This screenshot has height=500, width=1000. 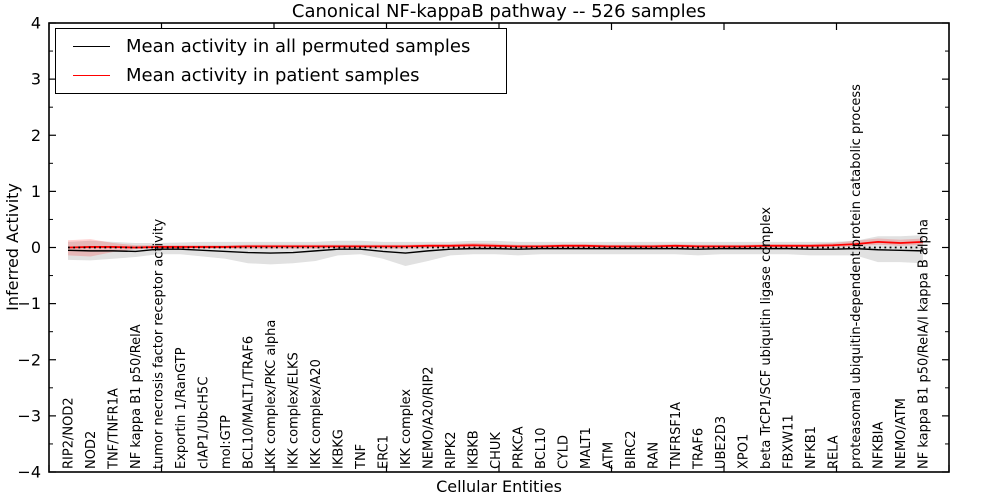 I want to click on x-tick-label: IKBKG, so click(x=339, y=449).